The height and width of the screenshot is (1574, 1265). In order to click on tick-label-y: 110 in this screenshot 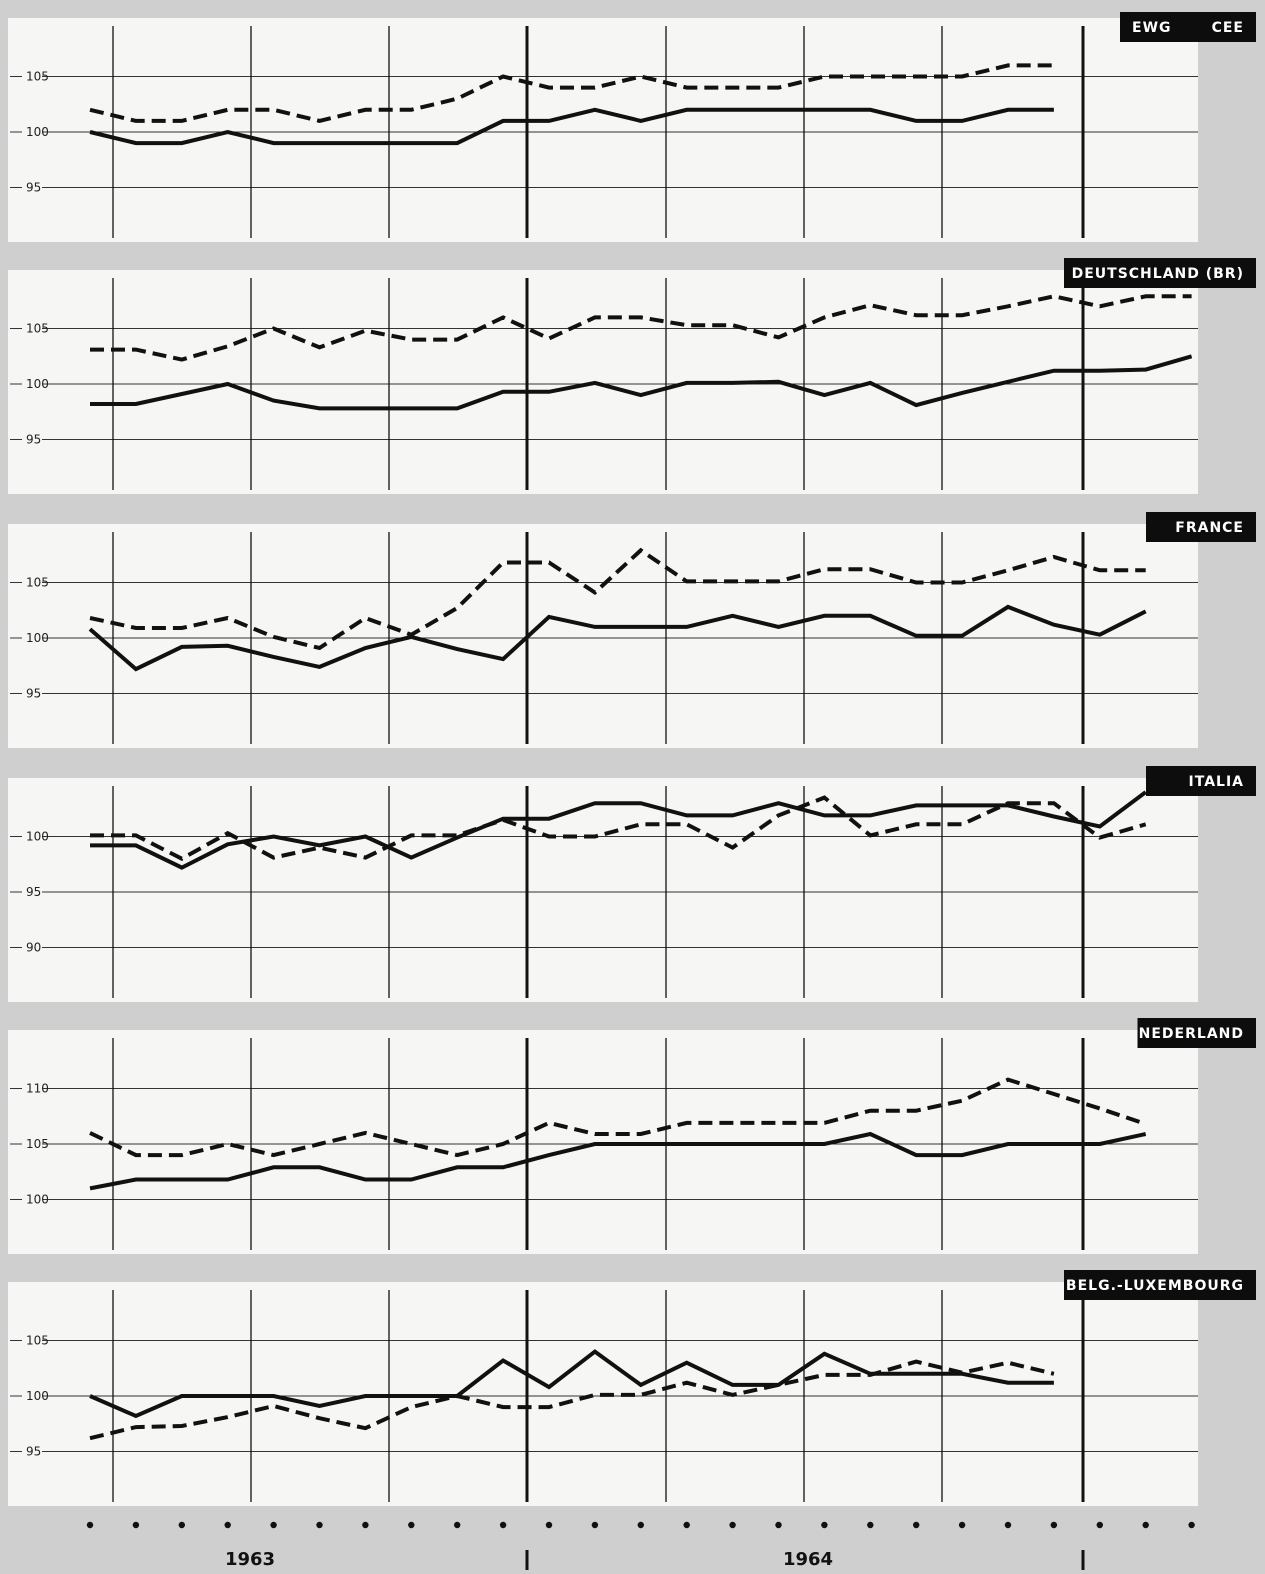, I will do `click(37, 1089)`.